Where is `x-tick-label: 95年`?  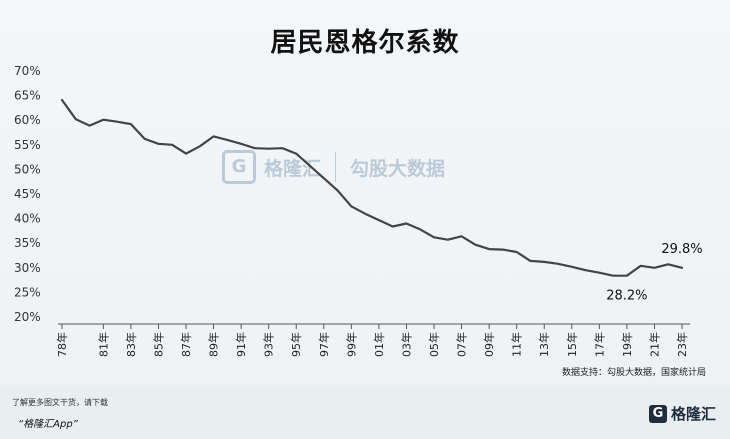
x-tick-label: 95年 is located at coordinates (296, 344).